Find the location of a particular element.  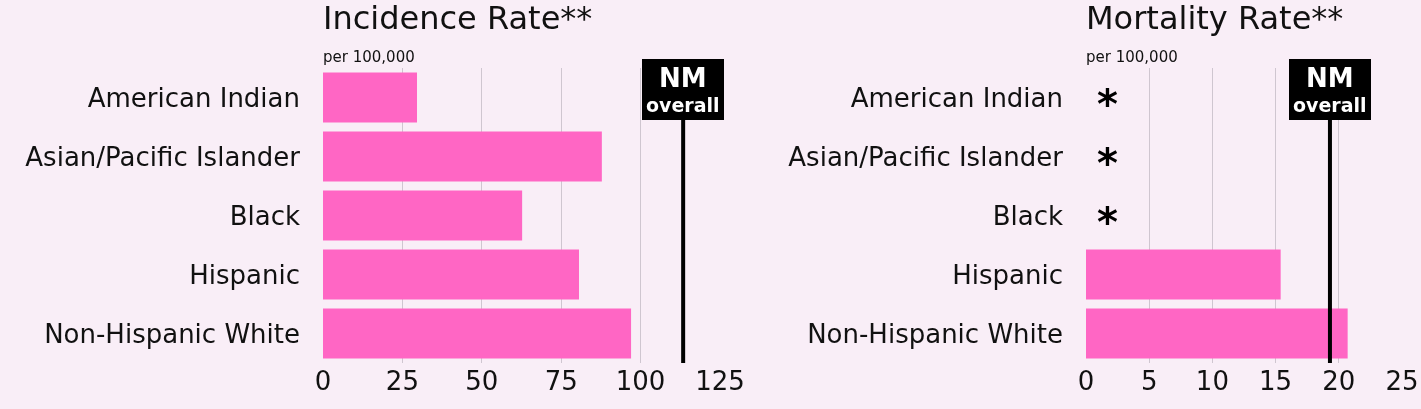

x-tick-label: 125 is located at coordinates (720, 381).